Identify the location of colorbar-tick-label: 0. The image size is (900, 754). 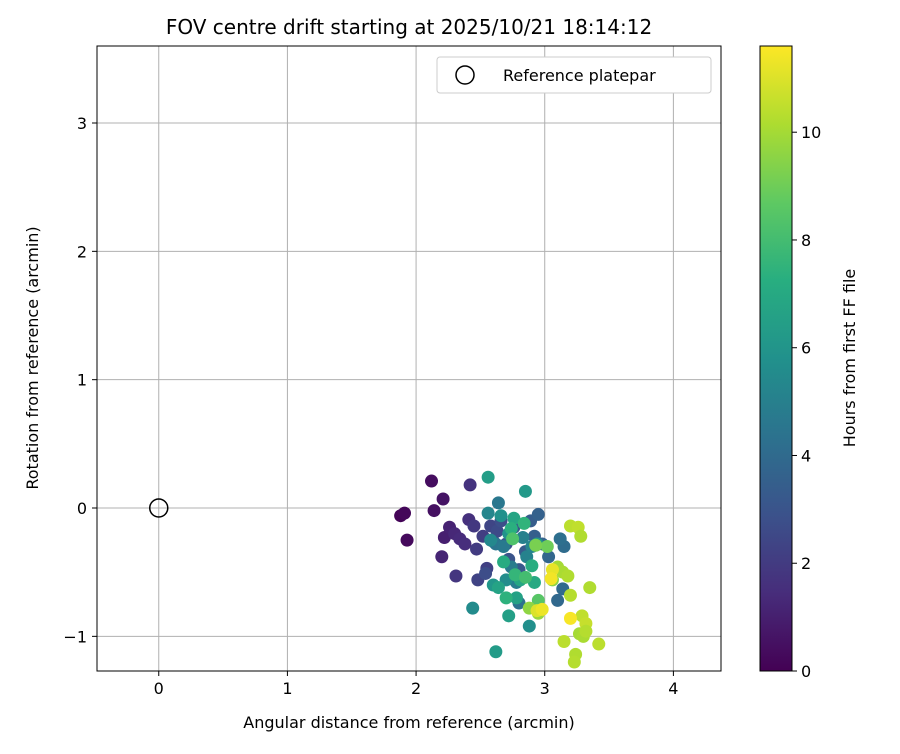
(806, 671).